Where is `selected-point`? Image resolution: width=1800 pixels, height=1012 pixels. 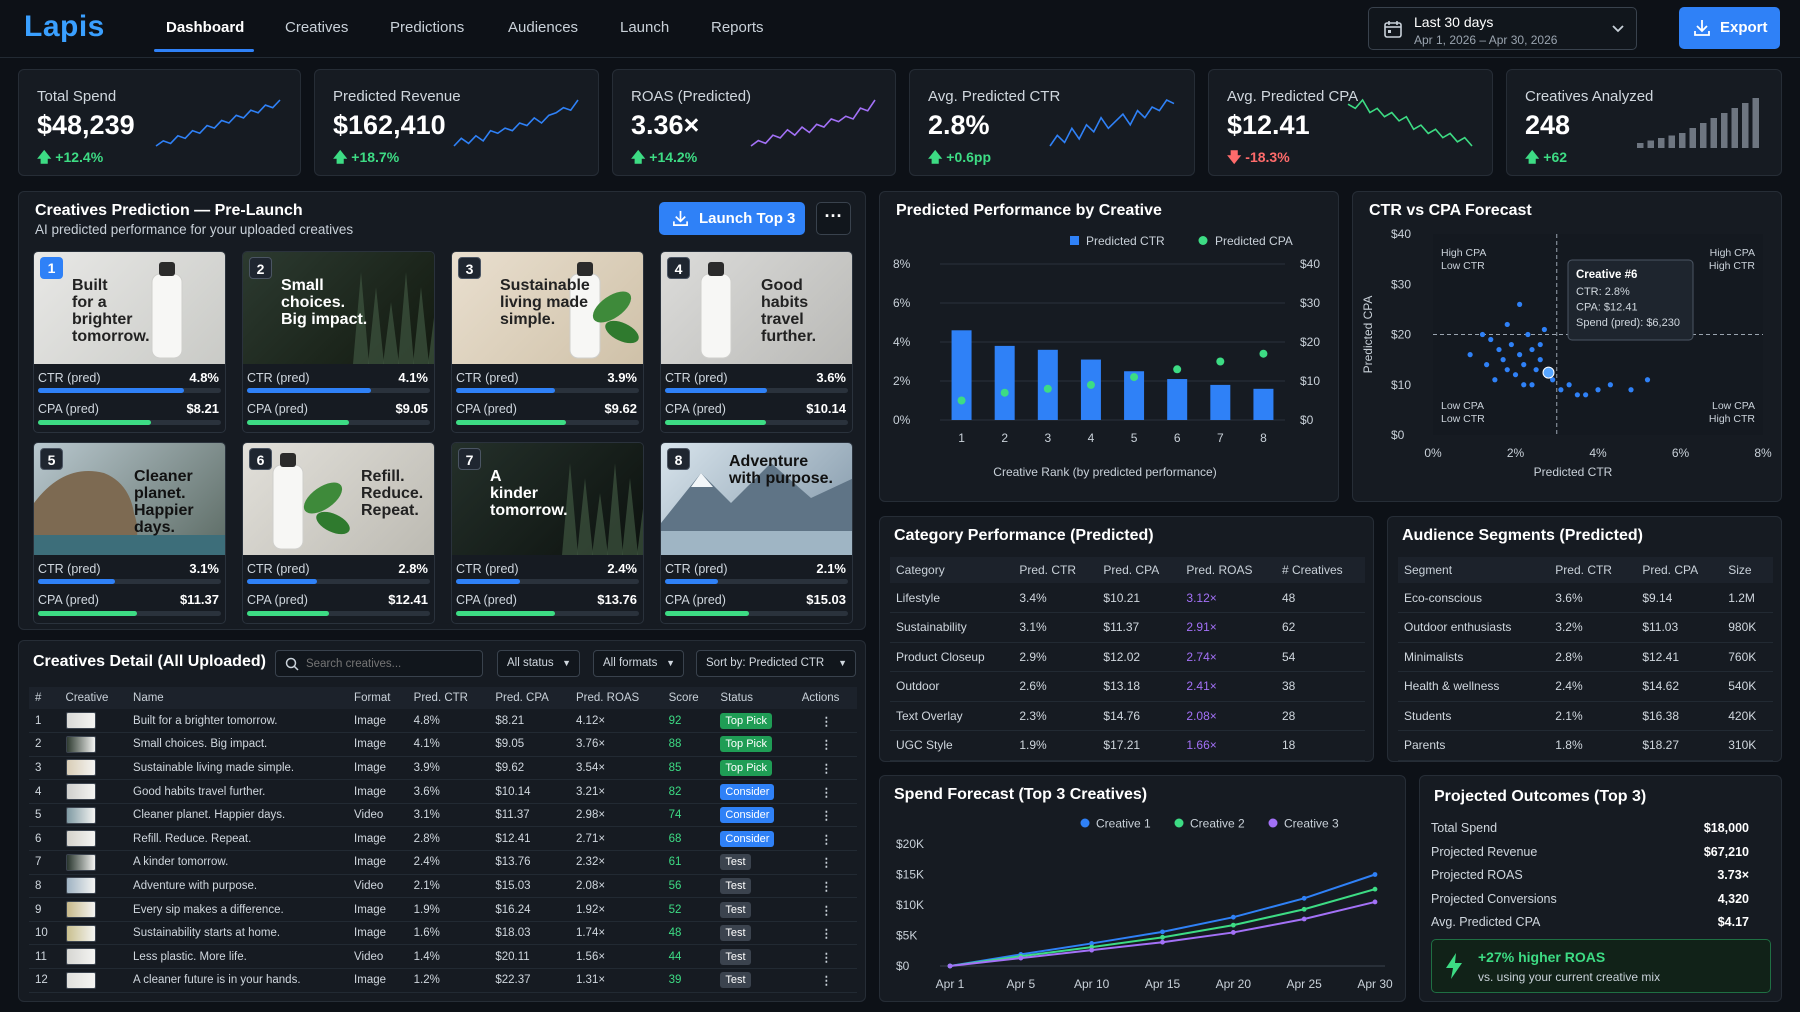
selected-point is located at coordinates (1548, 372).